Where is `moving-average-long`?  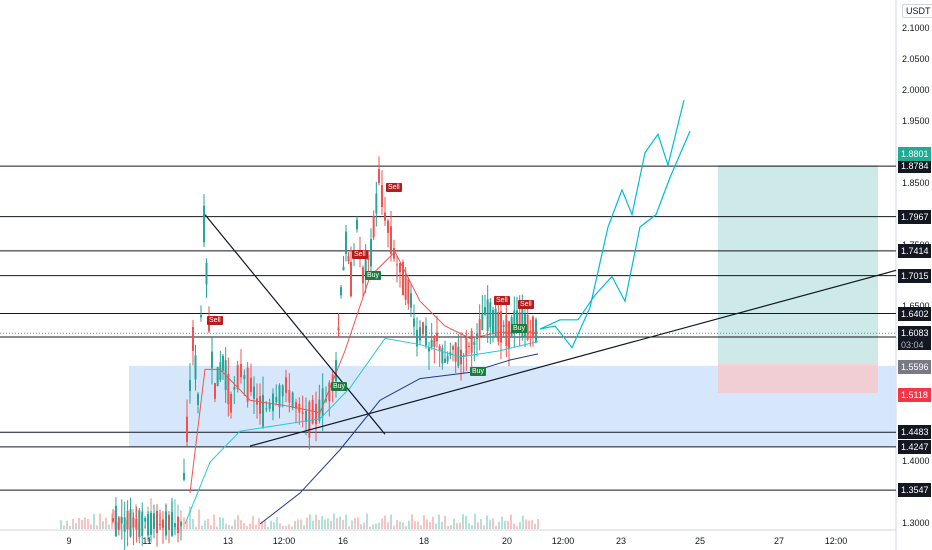
moving-average-long is located at coordinates (399, 439).